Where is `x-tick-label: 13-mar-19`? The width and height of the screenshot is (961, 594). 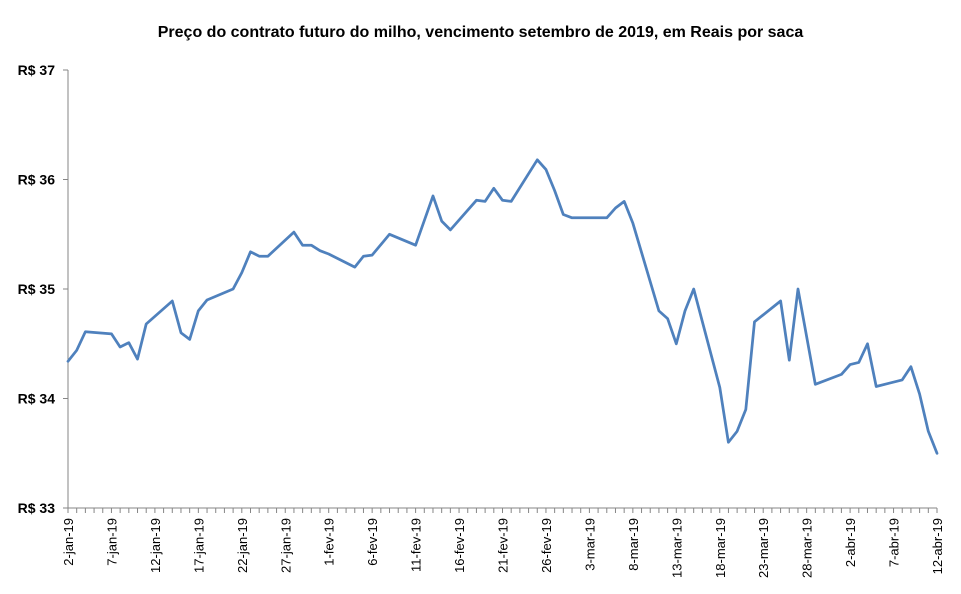
x-tick-label: 13-mar-19 is located at coordinates (676, 548).